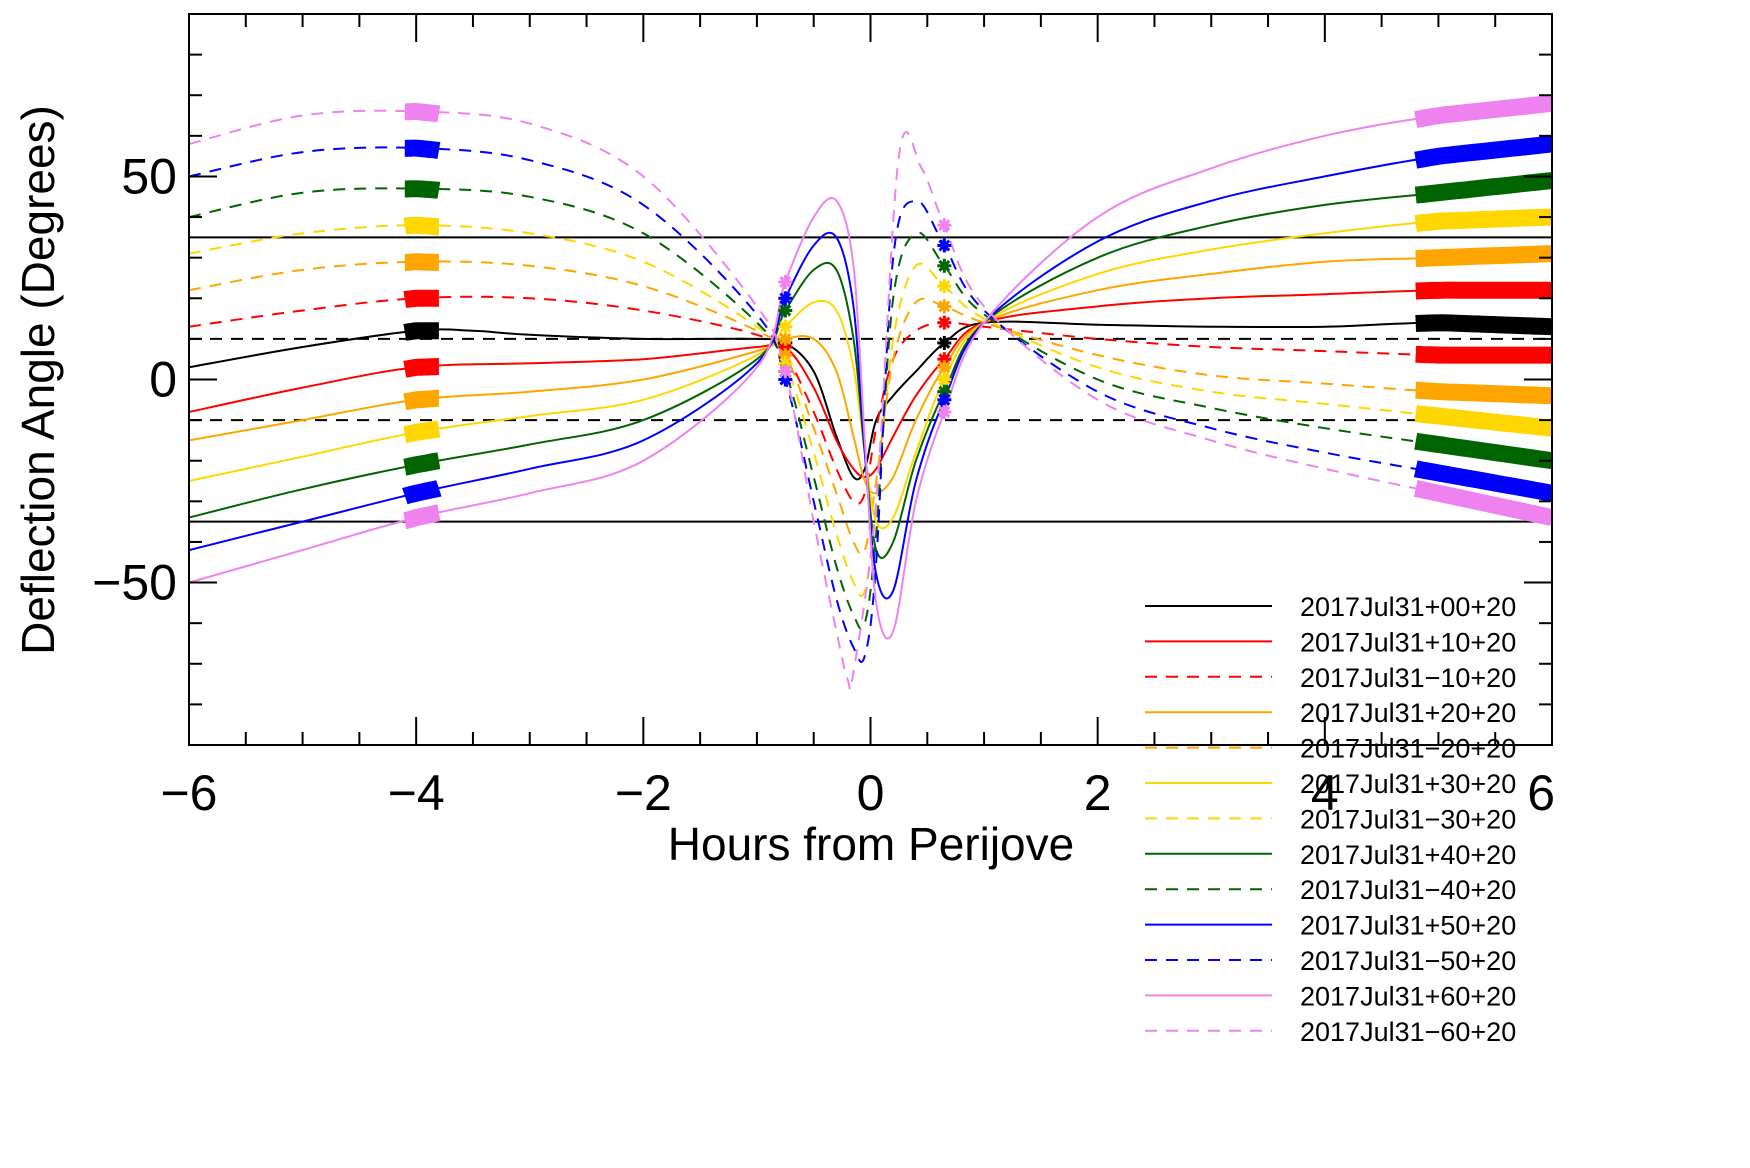 This screenshot has height=1168, width=1750. I want to click on legend-label-4: 2017Jul31−20+20, so click(1408, 749).